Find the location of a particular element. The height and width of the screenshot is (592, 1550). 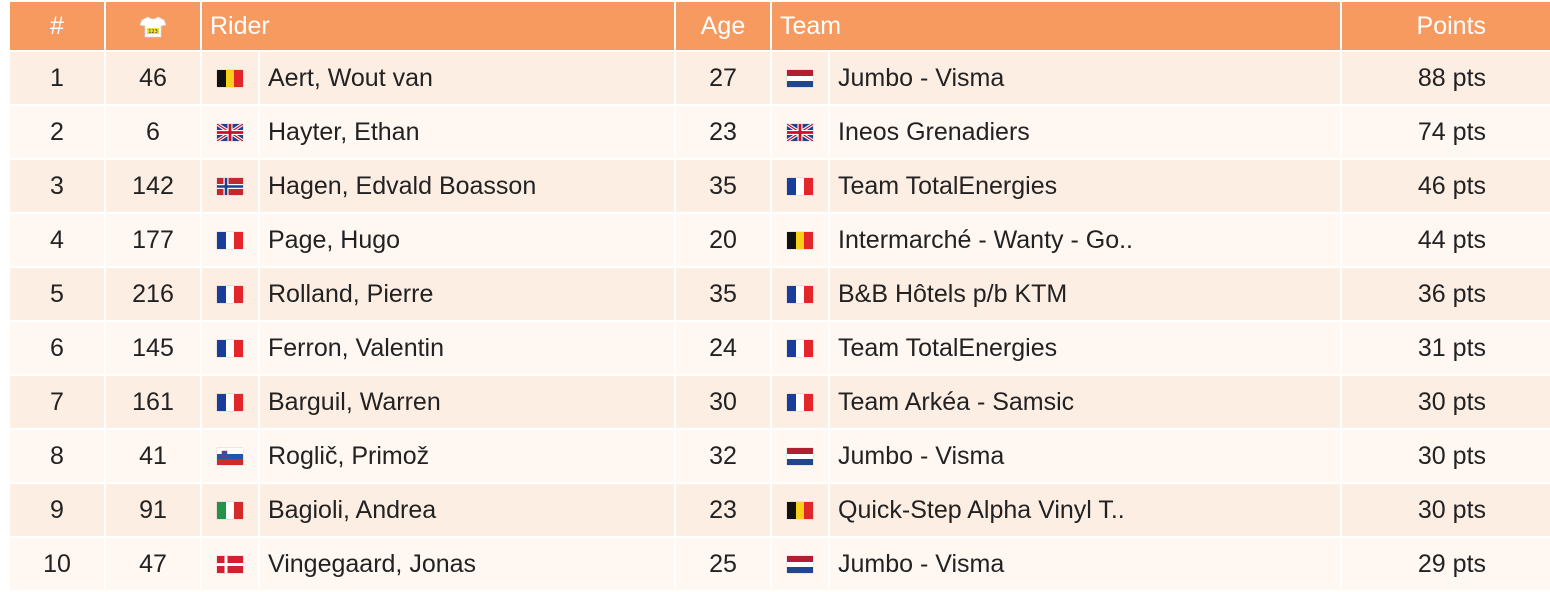

table-row: 1 46 Aert, Wout van 27 Jumbo - Visma 88 pts is located at coordinates (780, 78).